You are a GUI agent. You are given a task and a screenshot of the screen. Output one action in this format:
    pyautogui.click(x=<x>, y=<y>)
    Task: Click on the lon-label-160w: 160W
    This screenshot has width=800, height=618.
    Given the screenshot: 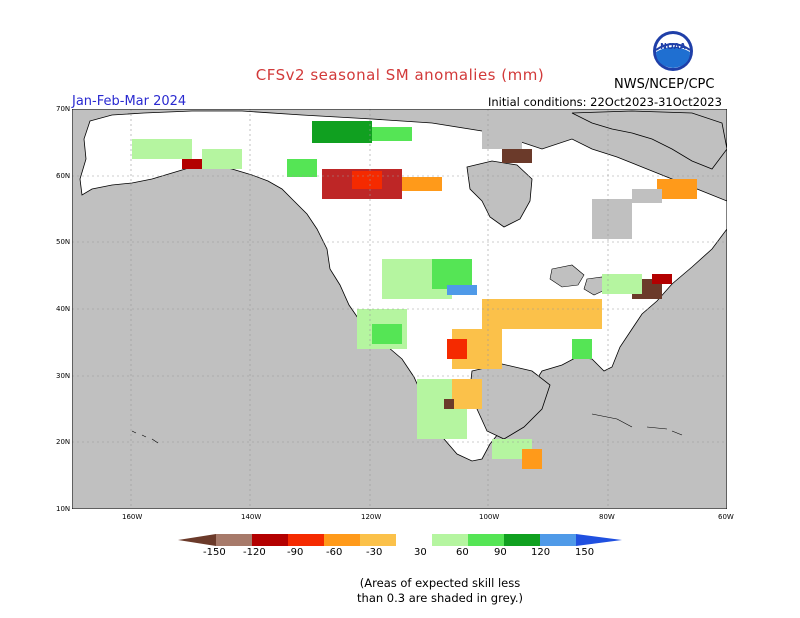 What is the action you would take?
    pyautogui.click(x=132, y=517)
    